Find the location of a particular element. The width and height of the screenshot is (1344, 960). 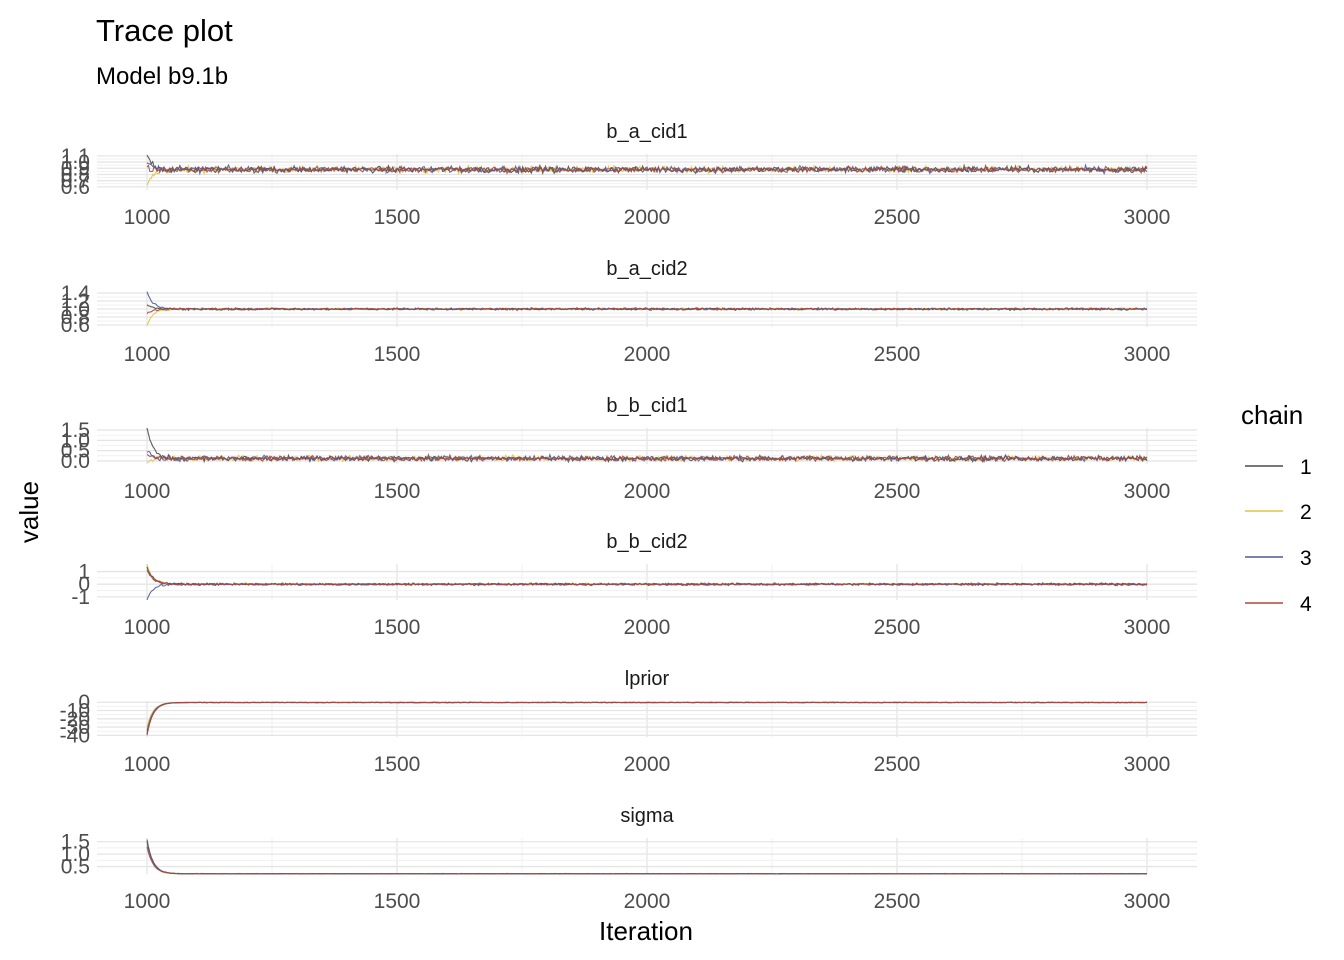

panel-lprior: lprior 0-10-20-30-40 1000 1500 2000 2500 3000 is located at coordinates (628, 722).